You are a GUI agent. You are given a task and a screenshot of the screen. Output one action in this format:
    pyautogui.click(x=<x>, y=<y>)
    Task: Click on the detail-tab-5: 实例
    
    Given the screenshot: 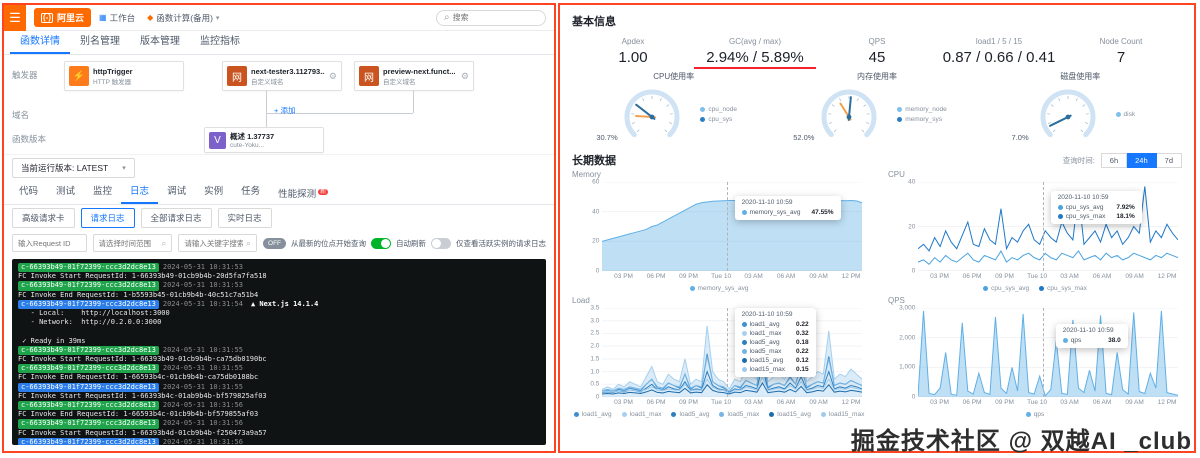 What is the action you would take?
    pyautogui.click(x=214, y=191)
    